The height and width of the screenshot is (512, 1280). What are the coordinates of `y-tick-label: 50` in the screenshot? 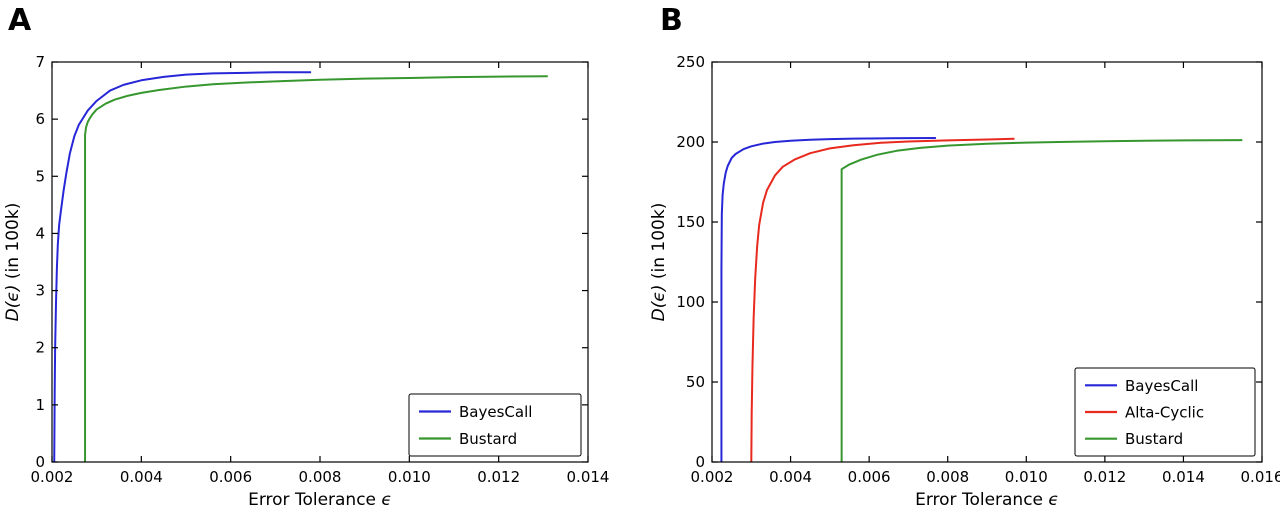 It's located at (695, 382).